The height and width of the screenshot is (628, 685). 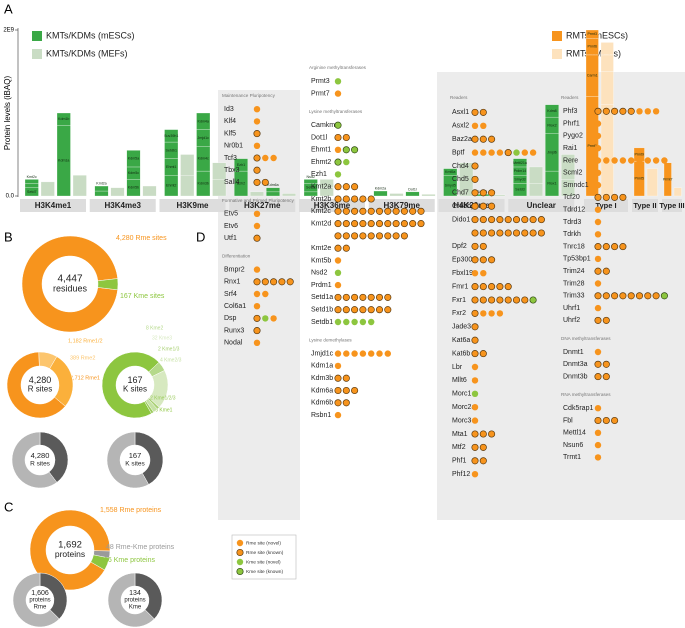 I want to click on gene-name: Tcf3, so click(x=230, y=158).